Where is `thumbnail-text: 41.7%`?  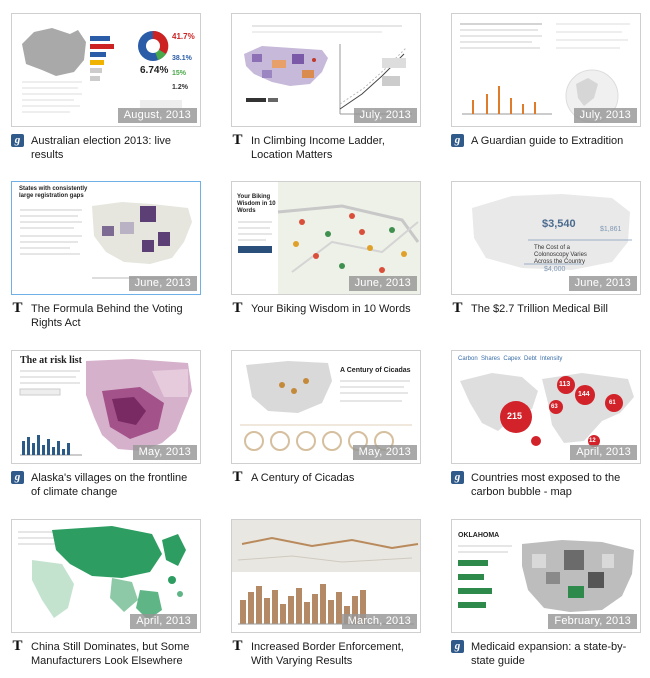
thumbnail-text: 41.7% is located at coordinates (183, 36).